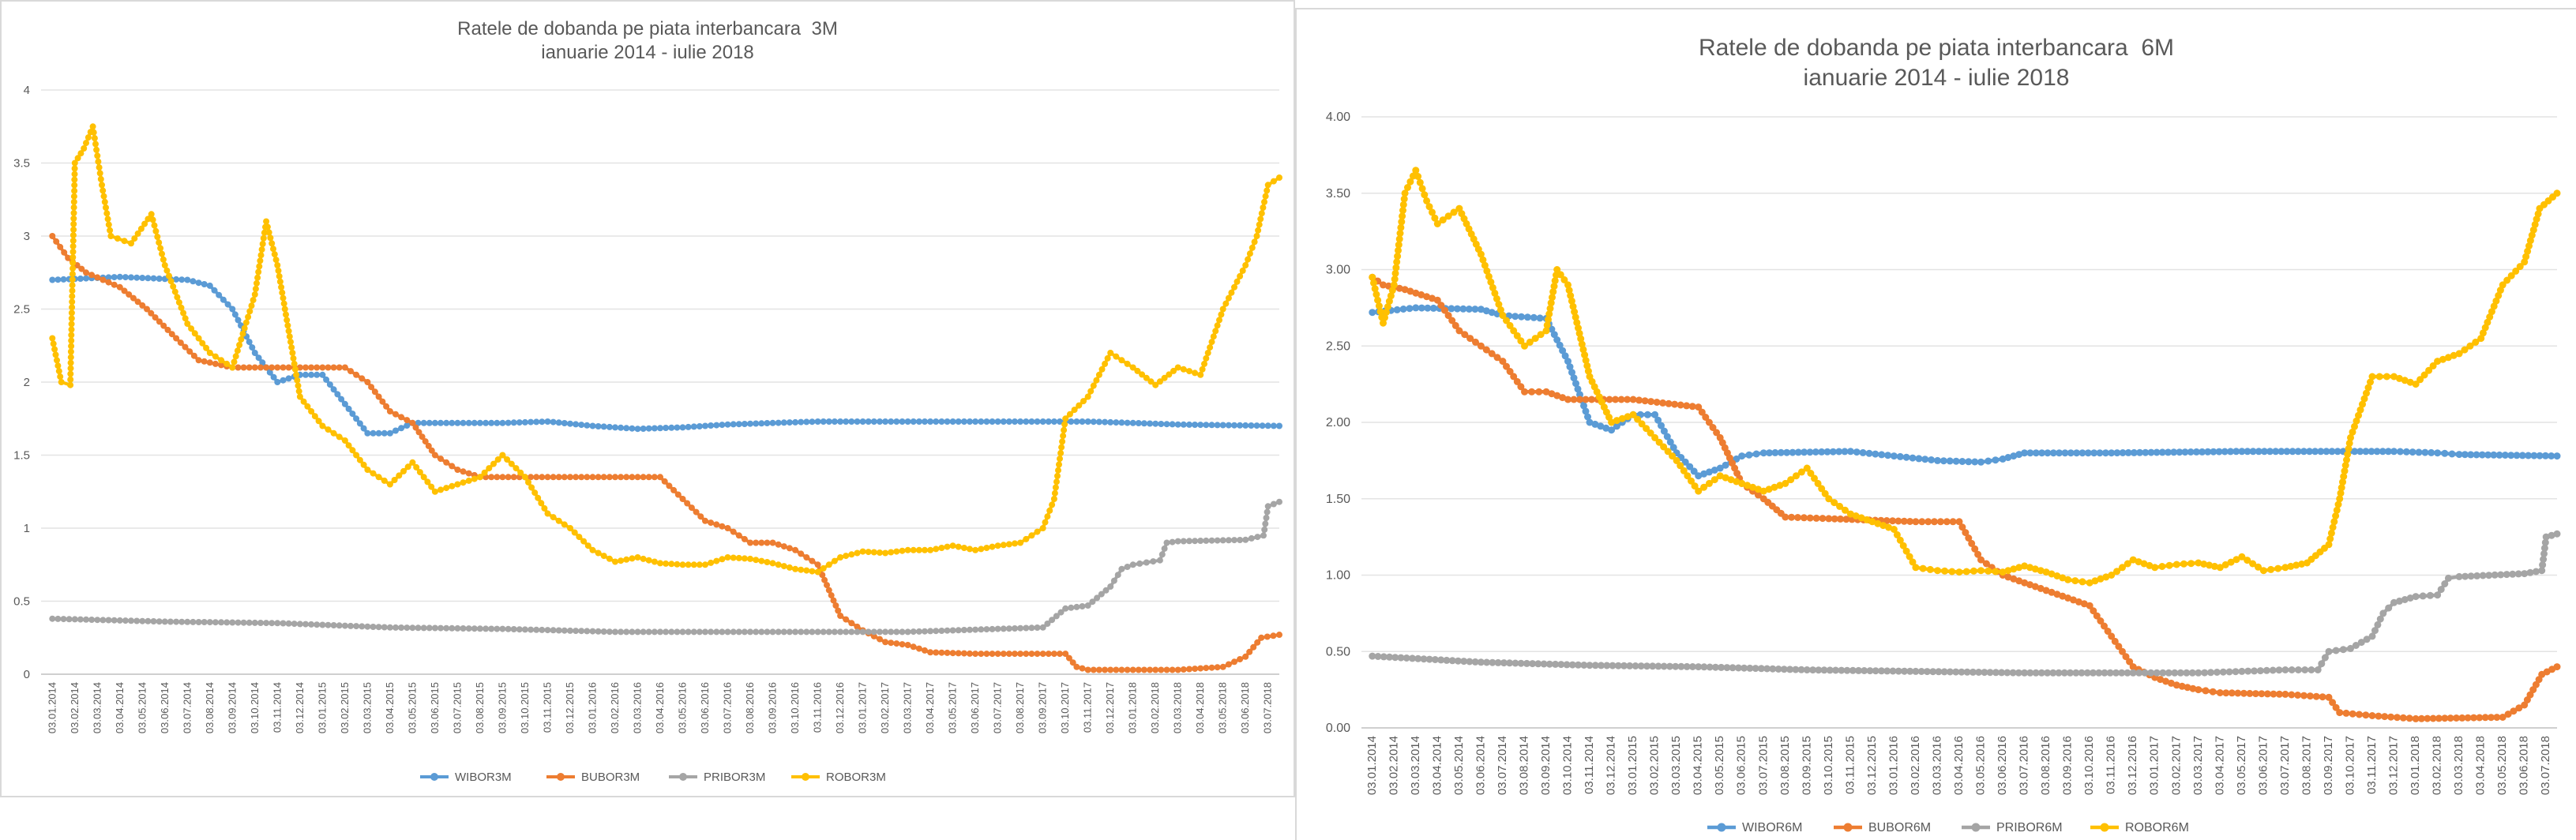 This screenshot has width=2576, height=840. Describe the element at coordinates (1223, 707) in the screenshot. I see `x-tick-label: 03.05.2018` at that location.